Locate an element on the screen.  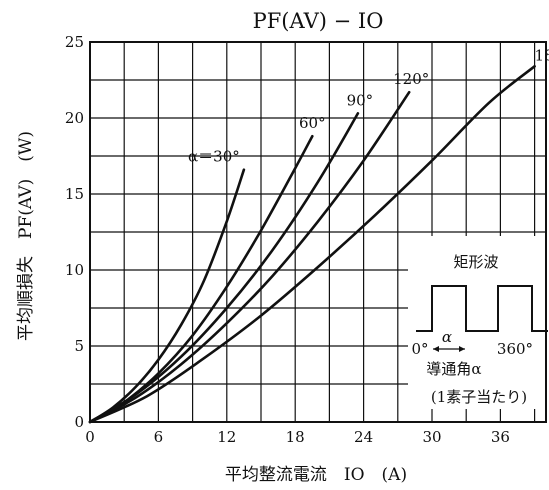
waveform-inset: 矩形波 α 0° 360° 導通角α (1素子当たり) is located at coordinates (478, 322).